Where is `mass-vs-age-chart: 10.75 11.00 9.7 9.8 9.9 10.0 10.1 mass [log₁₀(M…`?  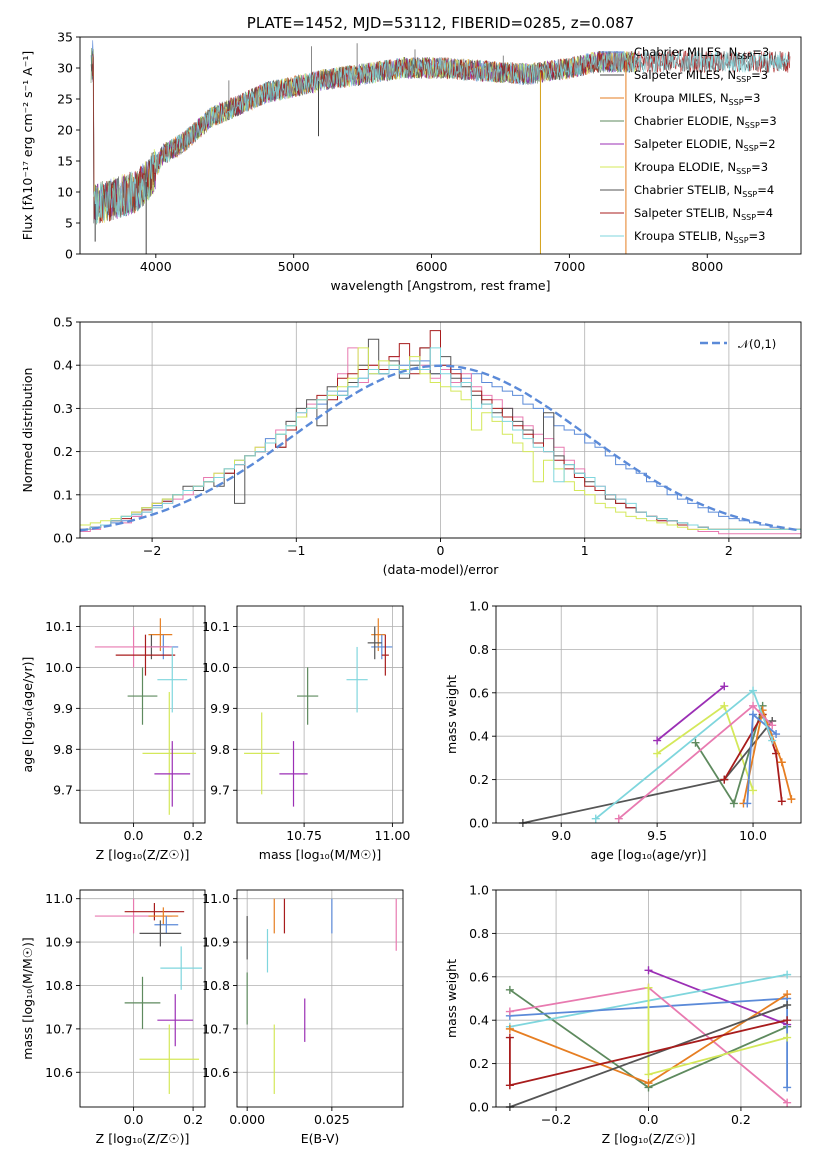 mass-vs-age-chart: 10.75 11.00 9.7 9.8 9.9 10.0 10.1 mass [log₁₀(M… is located at coordinates (306, 733).